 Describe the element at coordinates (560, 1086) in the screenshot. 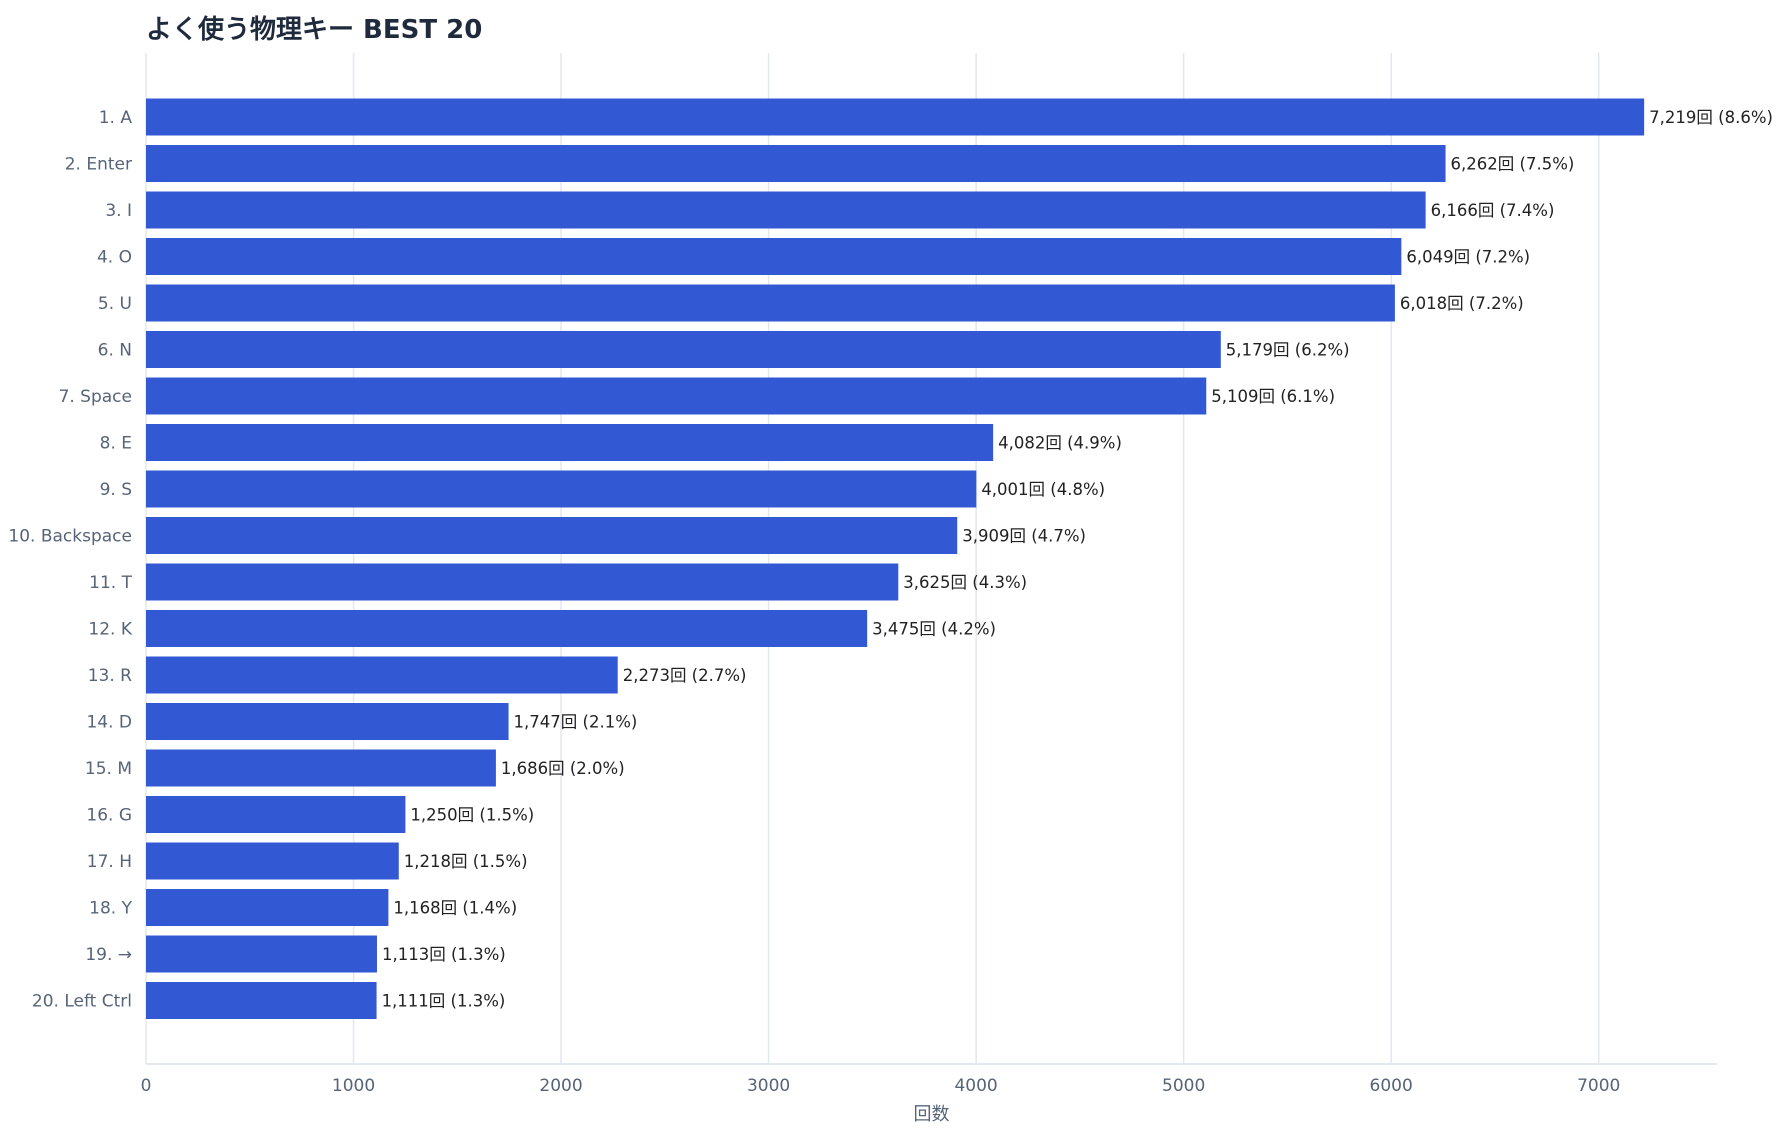

I see `x-tick-label: 2000` at that location.